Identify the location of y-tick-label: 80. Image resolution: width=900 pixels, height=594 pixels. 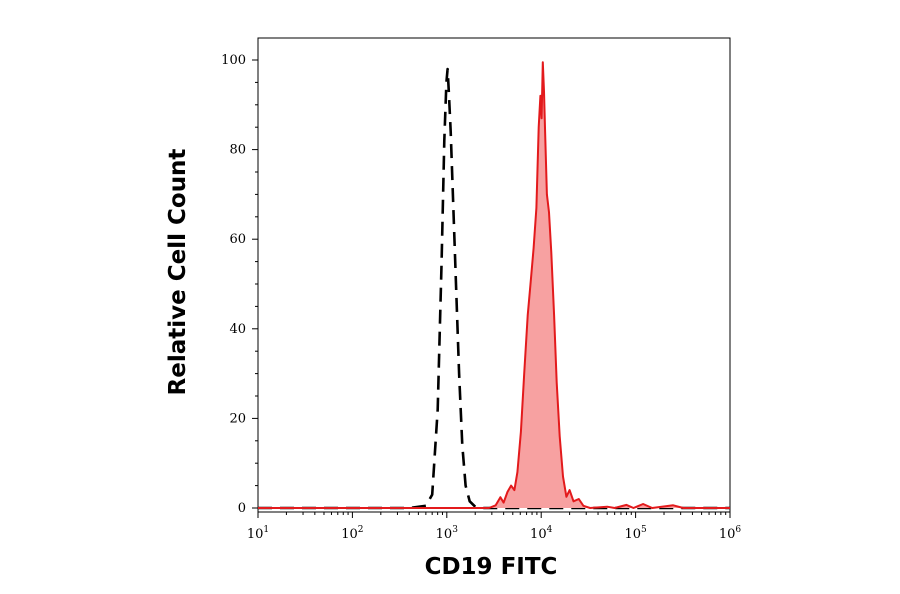
(237, 150).